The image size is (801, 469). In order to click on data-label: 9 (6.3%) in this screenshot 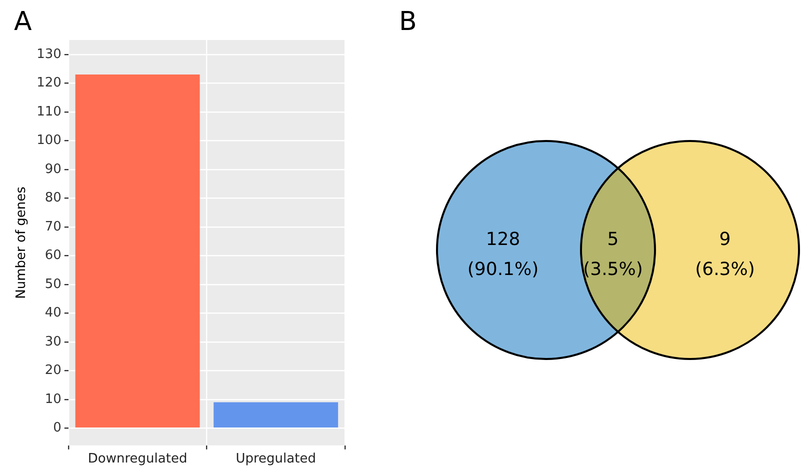, I will do `click(725, 254)`.